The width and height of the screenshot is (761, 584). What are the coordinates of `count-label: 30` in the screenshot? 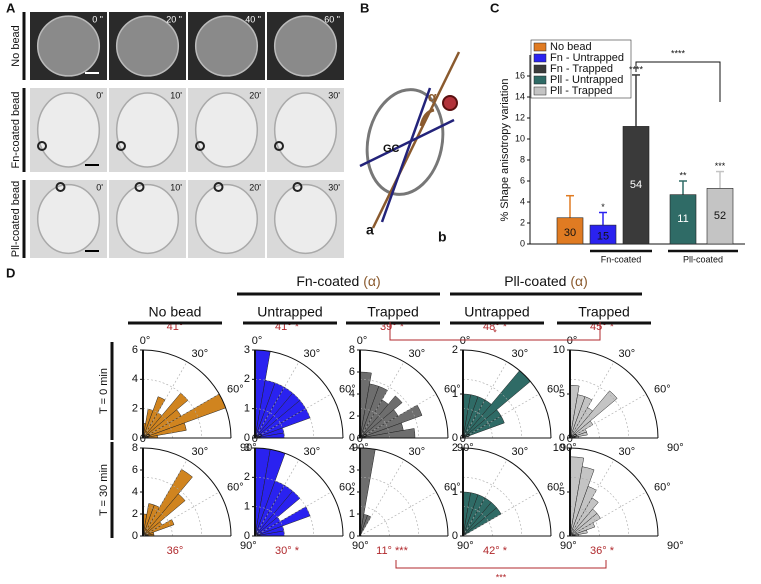 It's located at (570, 233).